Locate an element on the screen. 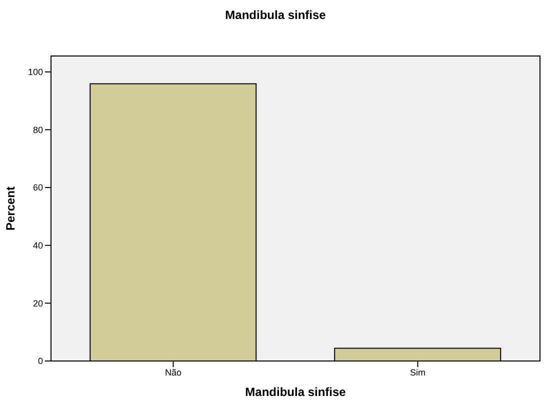 The width and height of the screenshot is (551, 419). y-tick-label: 40 is located at coordinates (37, 245).